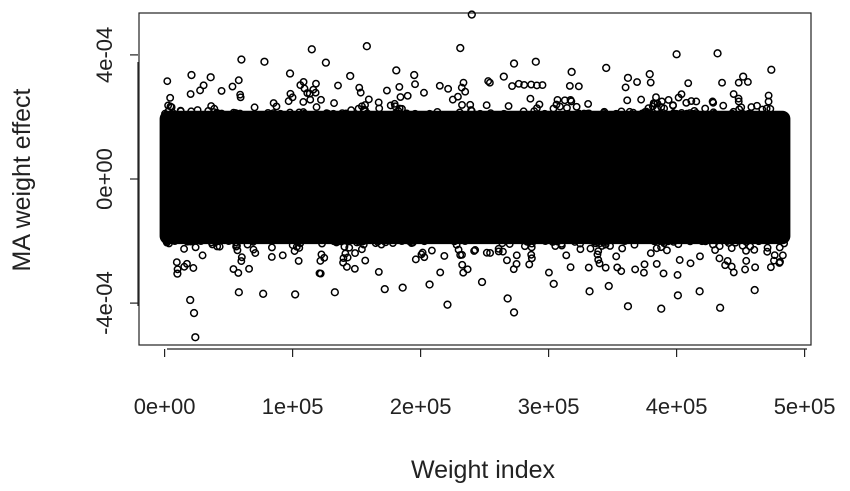 This screenshot has width=850, height=491. I want to click on x-tick-label: 3e+05, so click(549, 406).